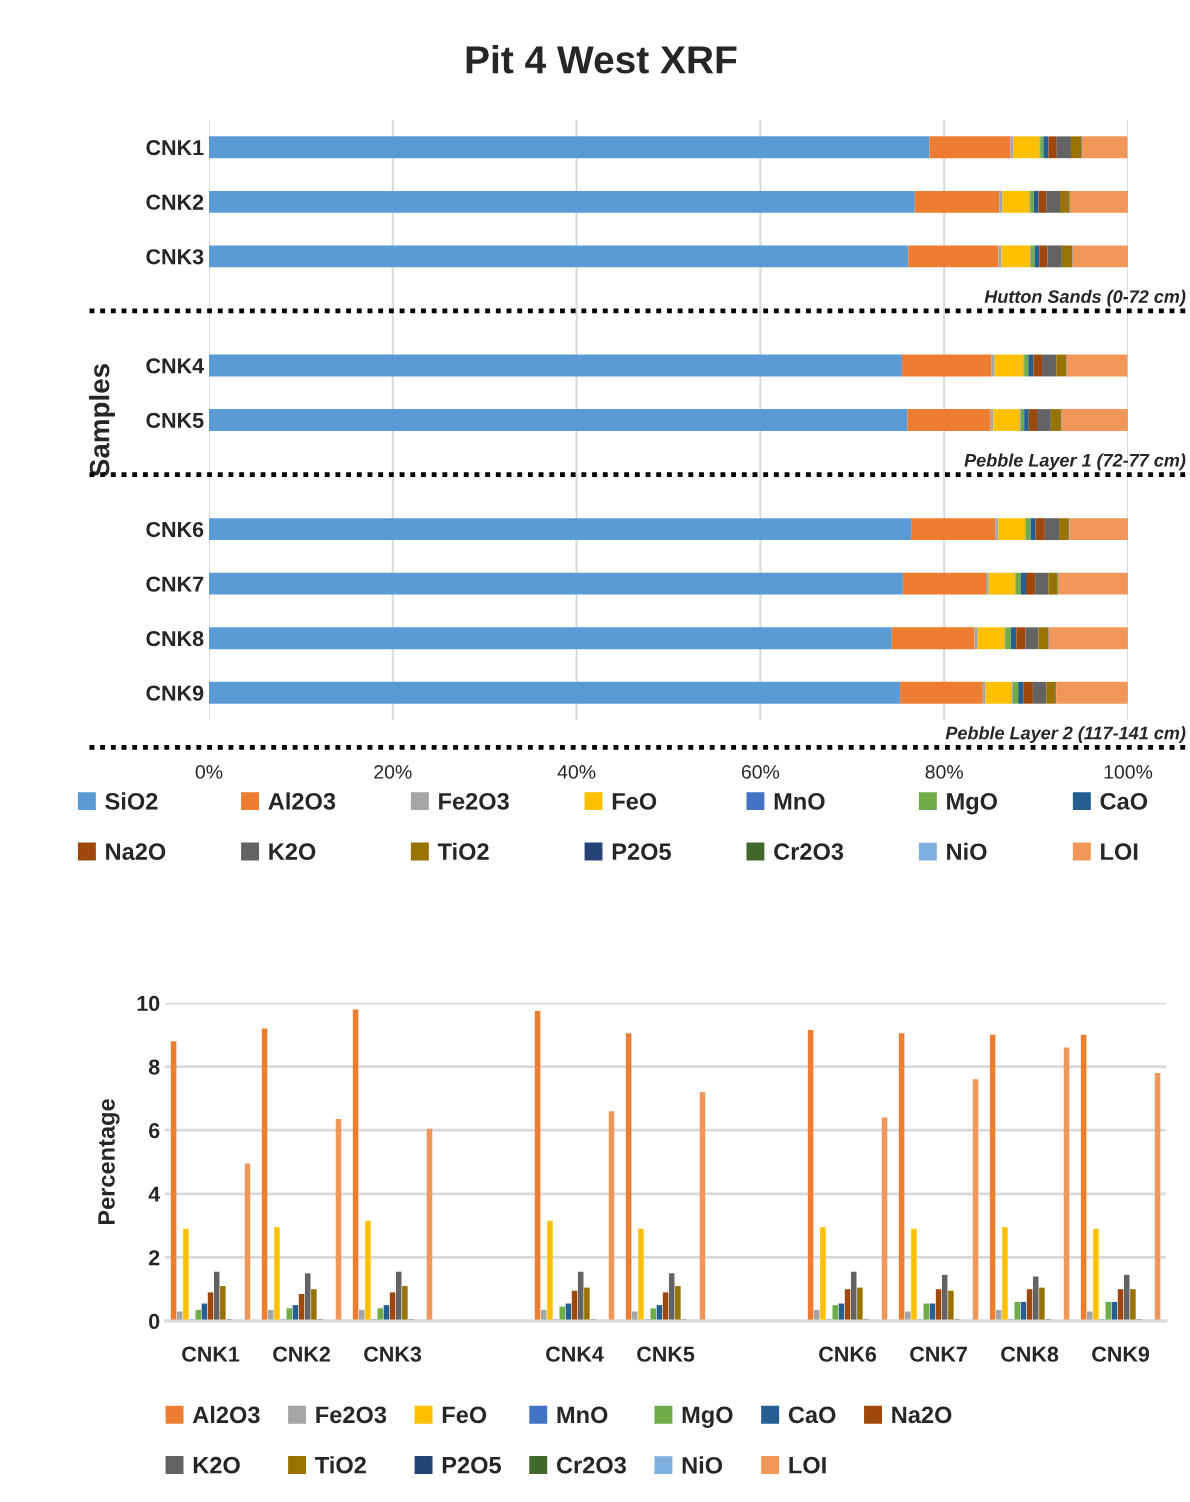  I want to click on y-tick-label: 10, so click(148, 1003).